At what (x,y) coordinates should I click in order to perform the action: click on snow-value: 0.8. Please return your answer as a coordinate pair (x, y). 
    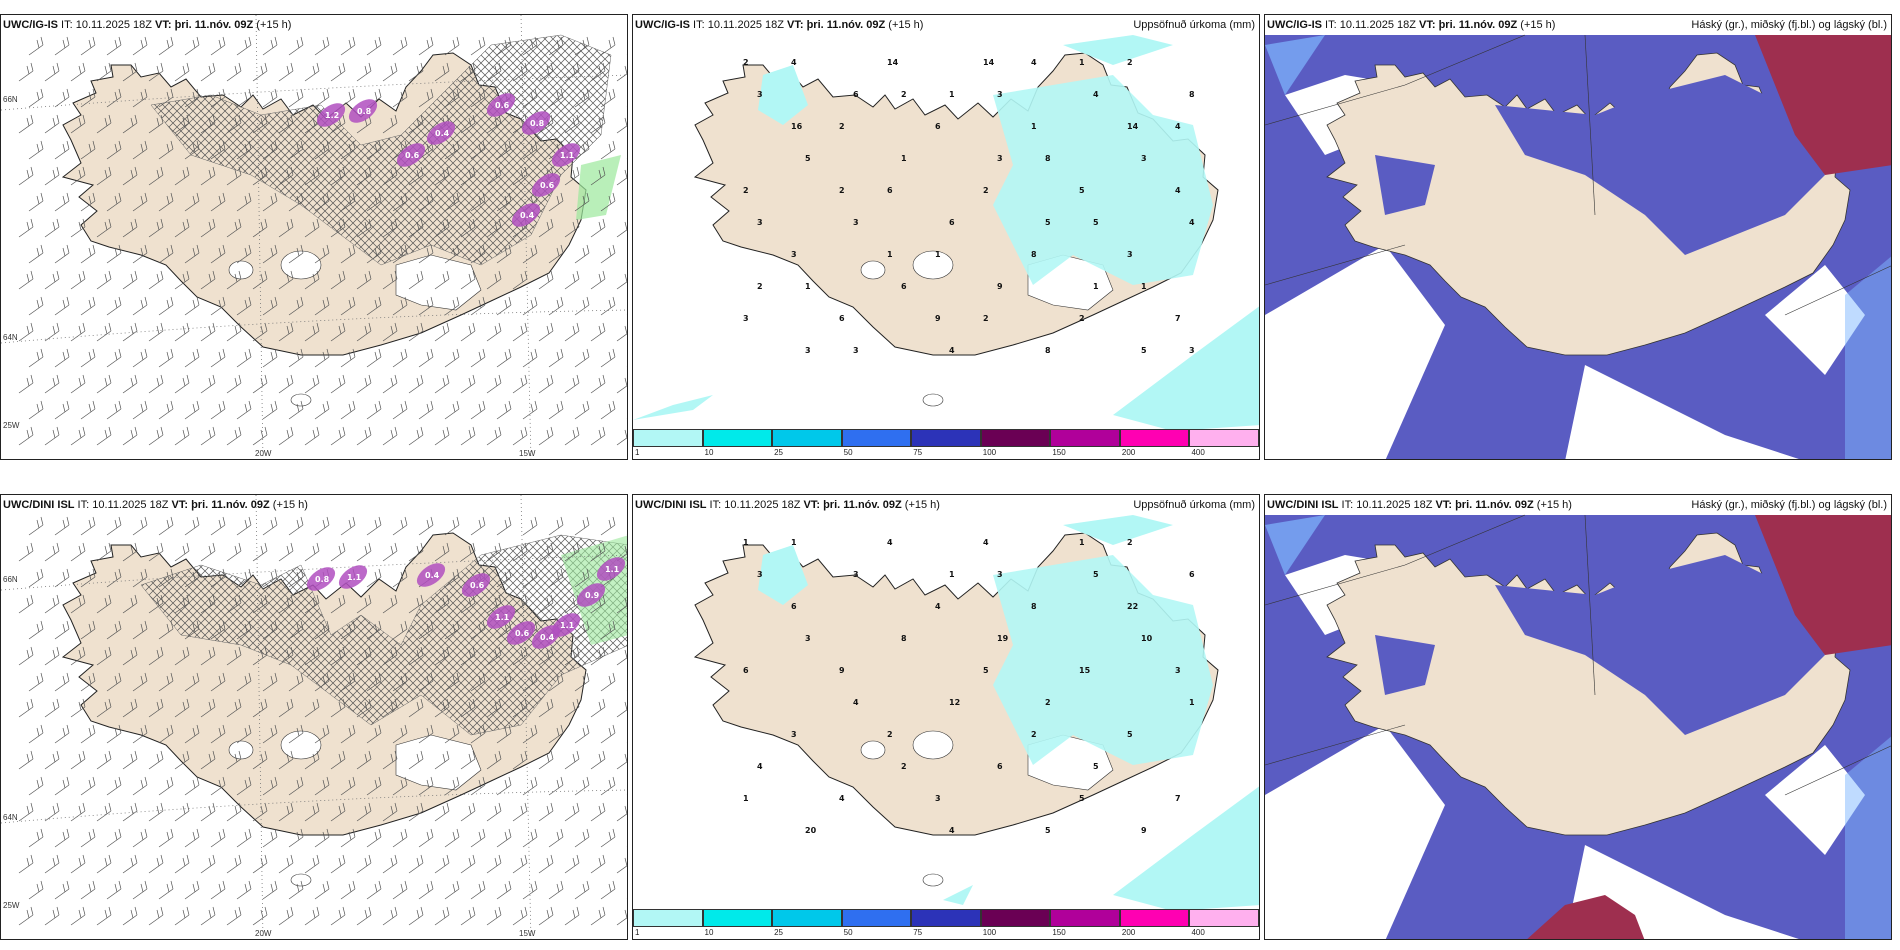
    Looking at the image, I should click on (364, 111).